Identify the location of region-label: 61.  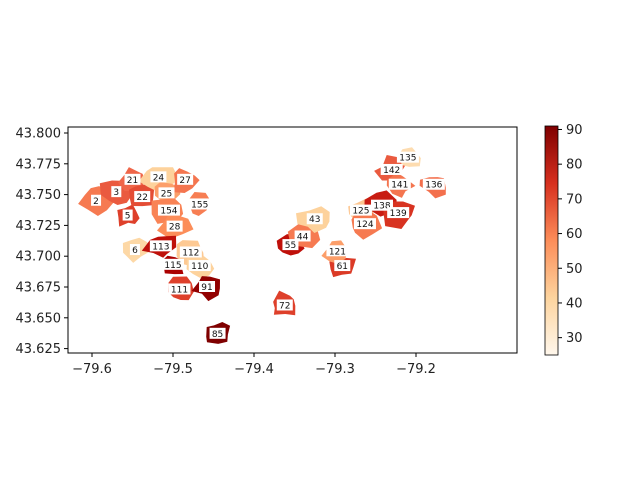
(342, 267).